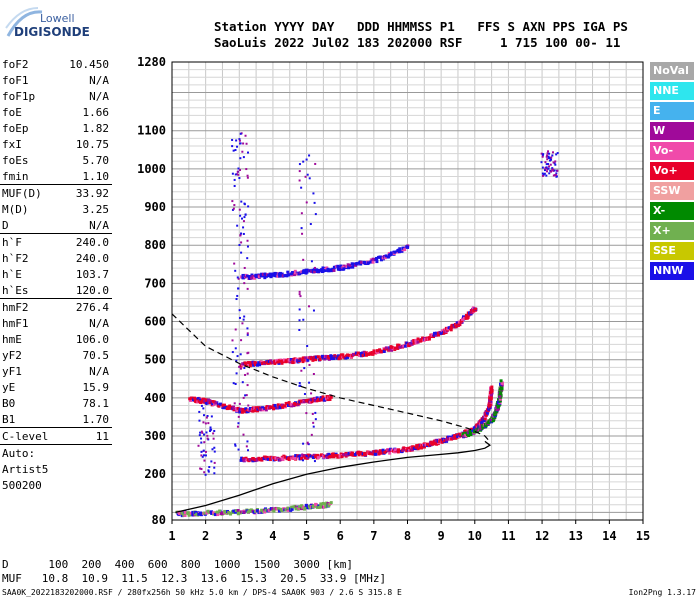 The image size is (700, 600). I want to click on param-row: M(D) 3.25, so click(56, 209).